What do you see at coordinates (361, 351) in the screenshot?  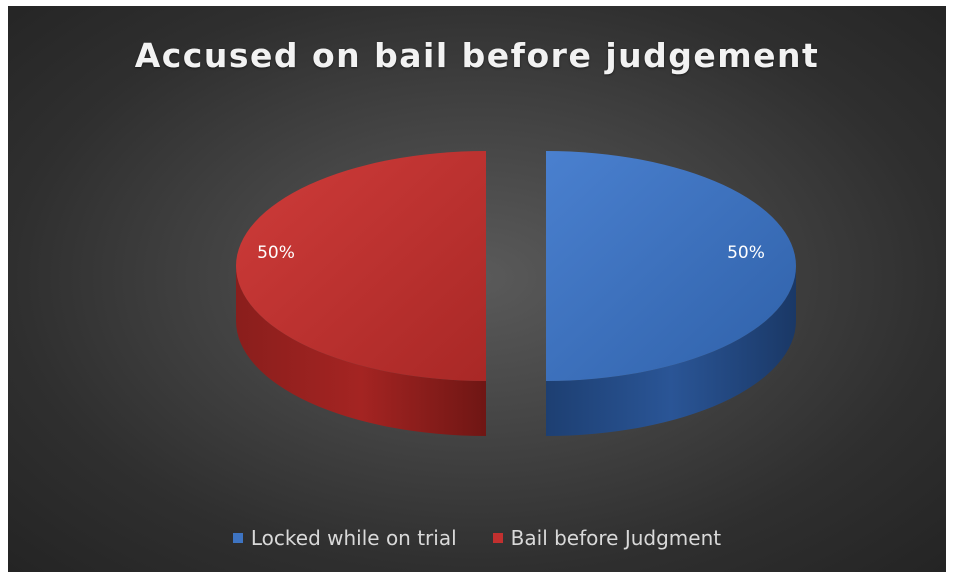 I see `slice-side-bail` at bounding box center [361, 351].